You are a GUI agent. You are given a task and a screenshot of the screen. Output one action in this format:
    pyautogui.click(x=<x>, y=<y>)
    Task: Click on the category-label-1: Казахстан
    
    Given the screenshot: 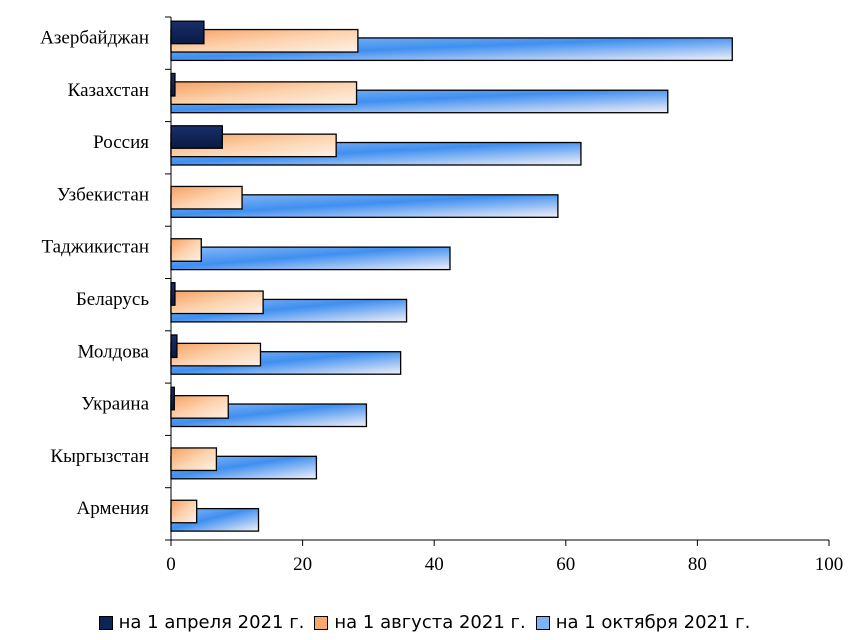 What is the action you would take?
    pyautogui.click(x=108, y=90)
    